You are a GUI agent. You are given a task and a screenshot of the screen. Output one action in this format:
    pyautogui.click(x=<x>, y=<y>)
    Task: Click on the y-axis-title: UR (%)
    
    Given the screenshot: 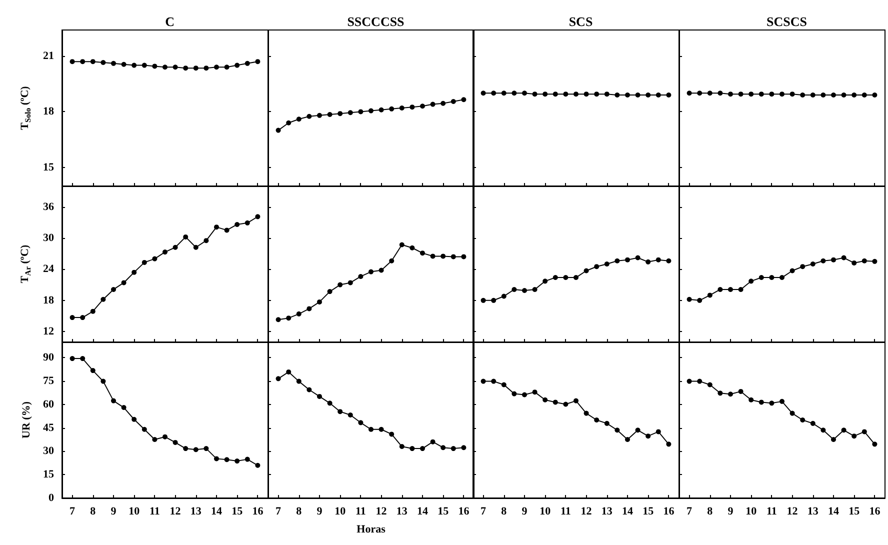 What is the action you would take?
    pyautogui.click(x=26, y=419)
    